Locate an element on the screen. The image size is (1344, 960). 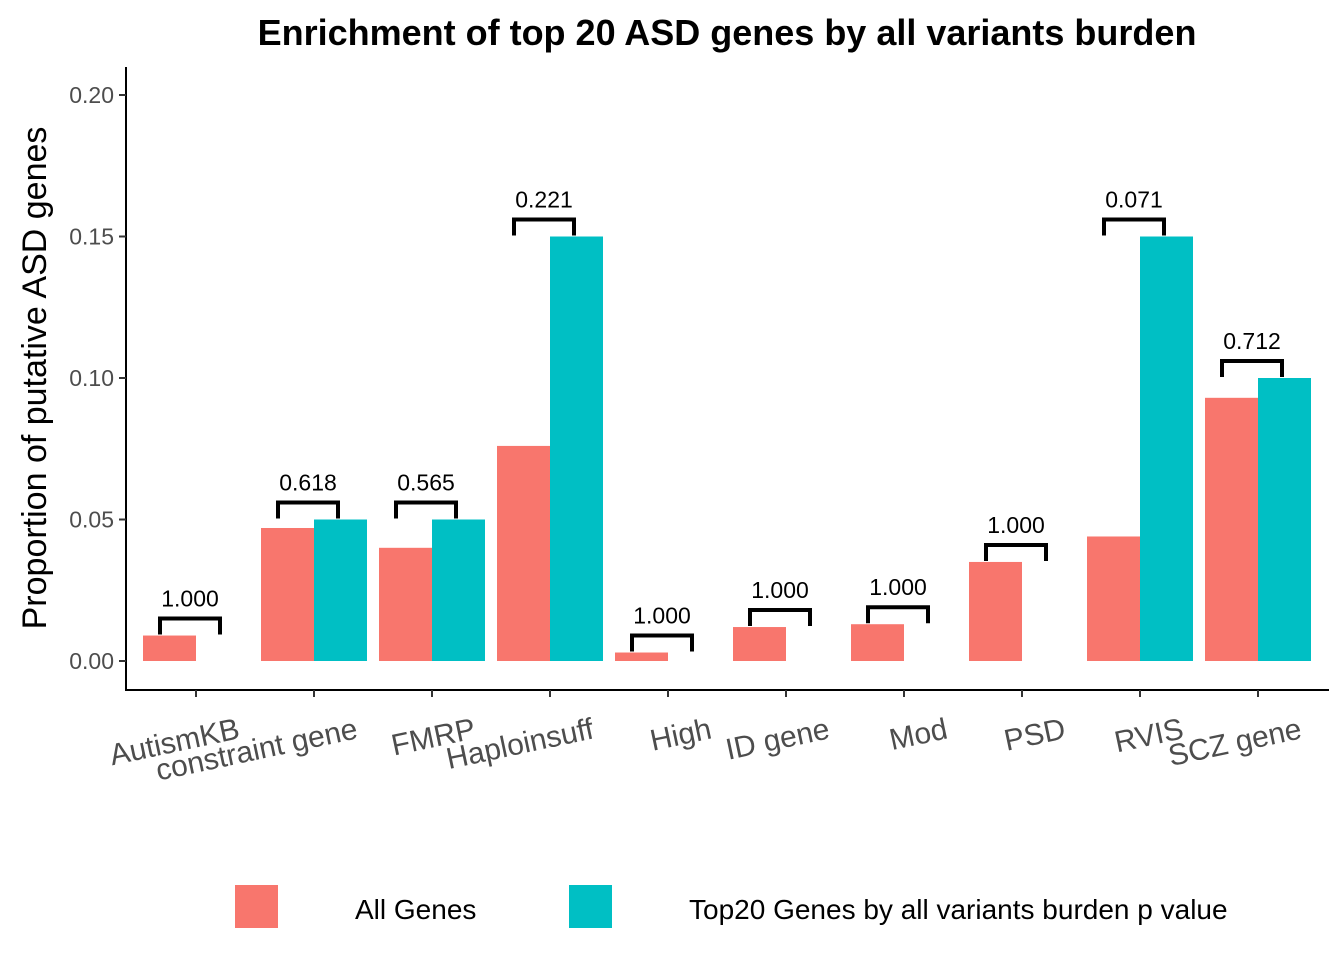
y-tick-label: 0.20 is located at coordinates (91, 95).